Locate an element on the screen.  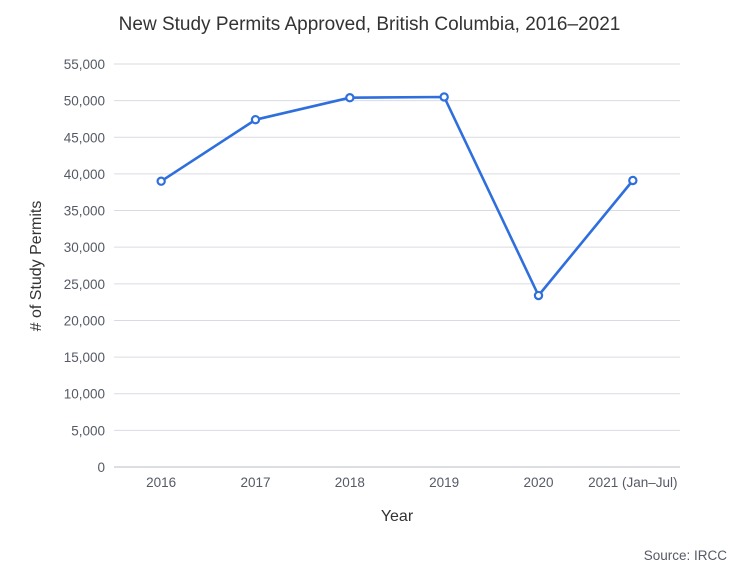
y-tick-label: 50,000 is located at coordinates (84, 101).